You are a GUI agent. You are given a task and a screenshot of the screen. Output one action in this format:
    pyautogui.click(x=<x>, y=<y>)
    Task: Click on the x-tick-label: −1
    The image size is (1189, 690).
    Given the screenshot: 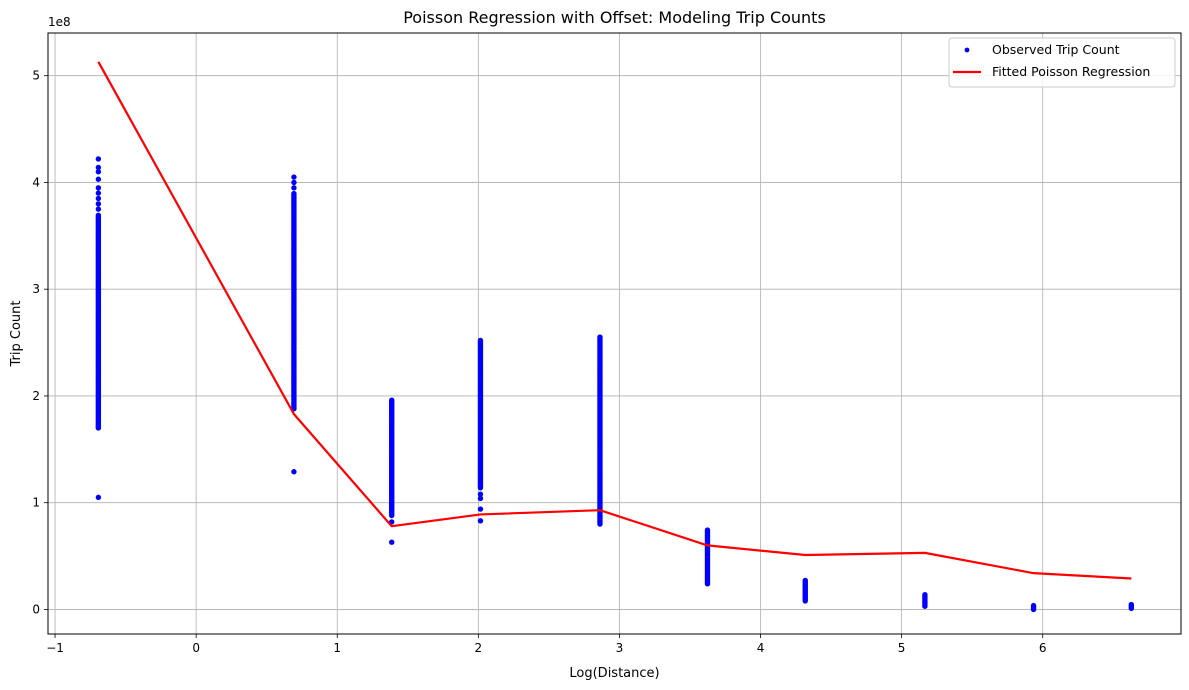 What is the action you would take?
    pyautogui.click(x=55, y=648)
    